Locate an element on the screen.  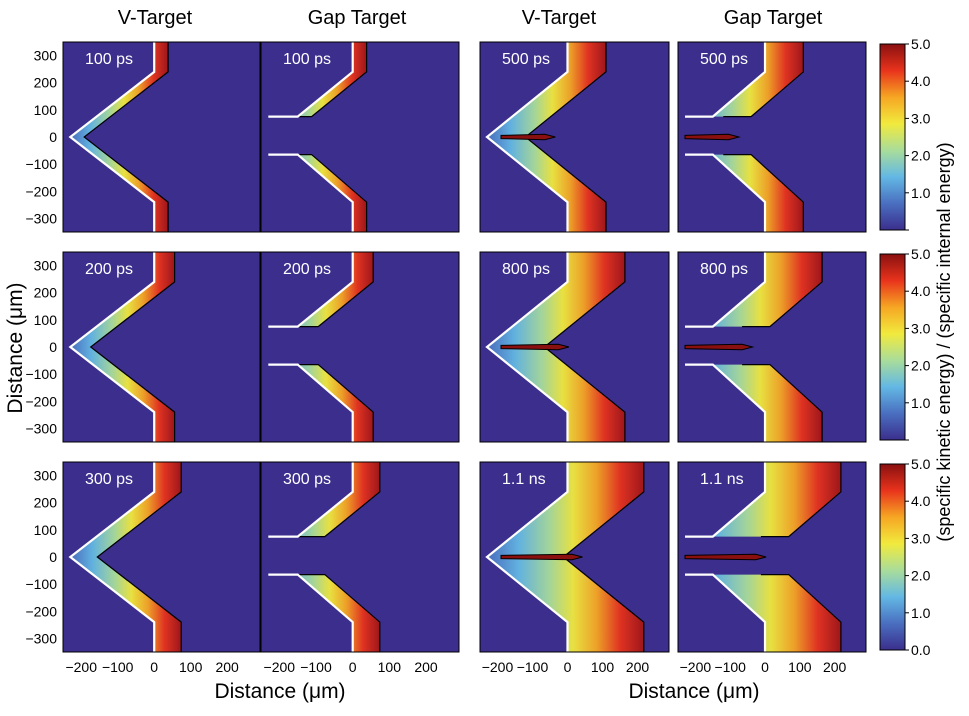
panel-r1-c1: 100 ps is located at coordinates (161, 137).